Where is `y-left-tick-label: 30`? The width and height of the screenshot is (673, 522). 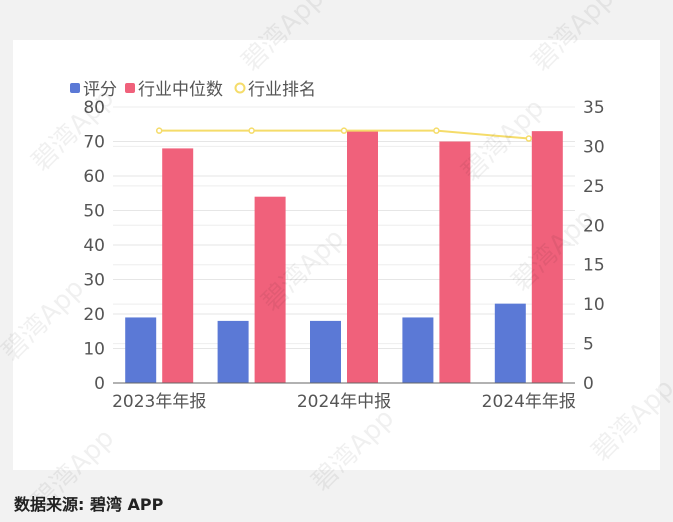
y-left-tick-label: 30 is located at coordinates (94, 281).